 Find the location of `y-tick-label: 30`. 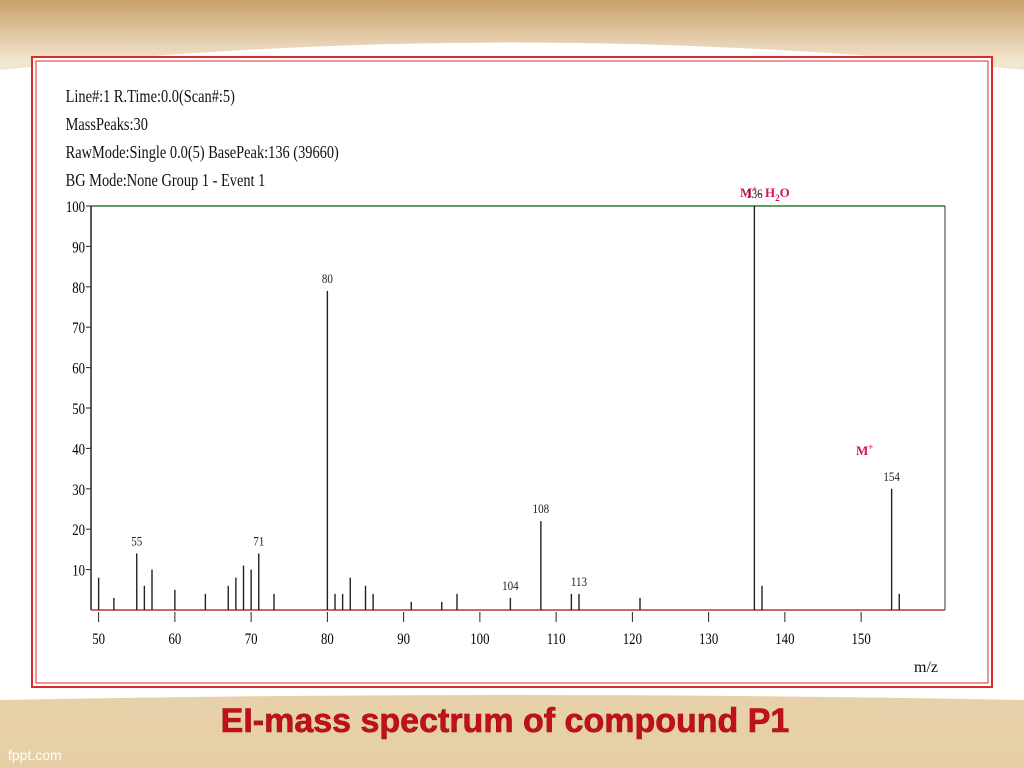

y-tick-label: 30 is located at coordinates (78, 491).